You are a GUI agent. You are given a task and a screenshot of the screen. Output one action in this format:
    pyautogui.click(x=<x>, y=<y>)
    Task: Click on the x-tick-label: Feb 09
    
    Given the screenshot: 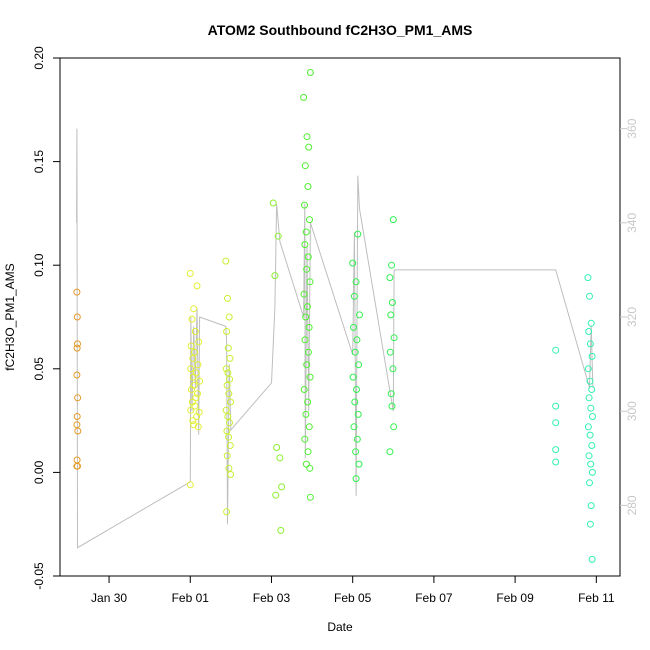 What is the action you would take?
    pyautogui.click(x=515, y=598)
    